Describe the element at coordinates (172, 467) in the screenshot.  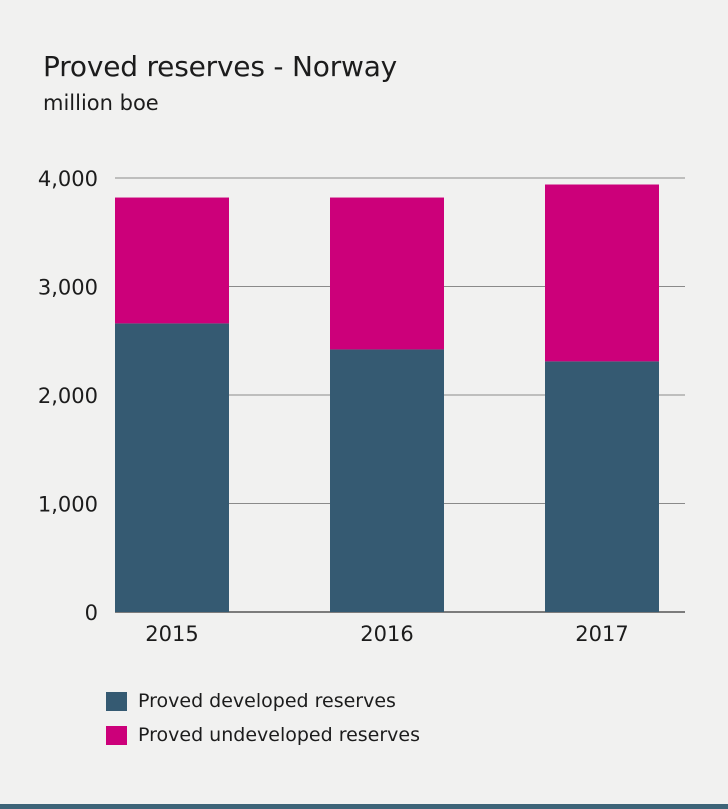
I see `bar-developed-2015` at that location.